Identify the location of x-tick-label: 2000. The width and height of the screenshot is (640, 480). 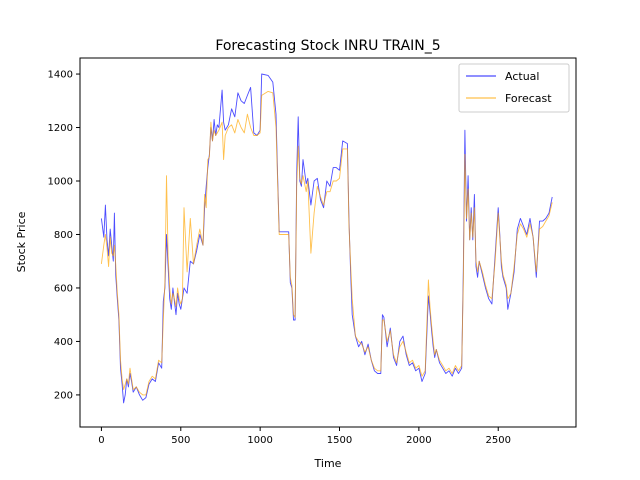
(418, 440).